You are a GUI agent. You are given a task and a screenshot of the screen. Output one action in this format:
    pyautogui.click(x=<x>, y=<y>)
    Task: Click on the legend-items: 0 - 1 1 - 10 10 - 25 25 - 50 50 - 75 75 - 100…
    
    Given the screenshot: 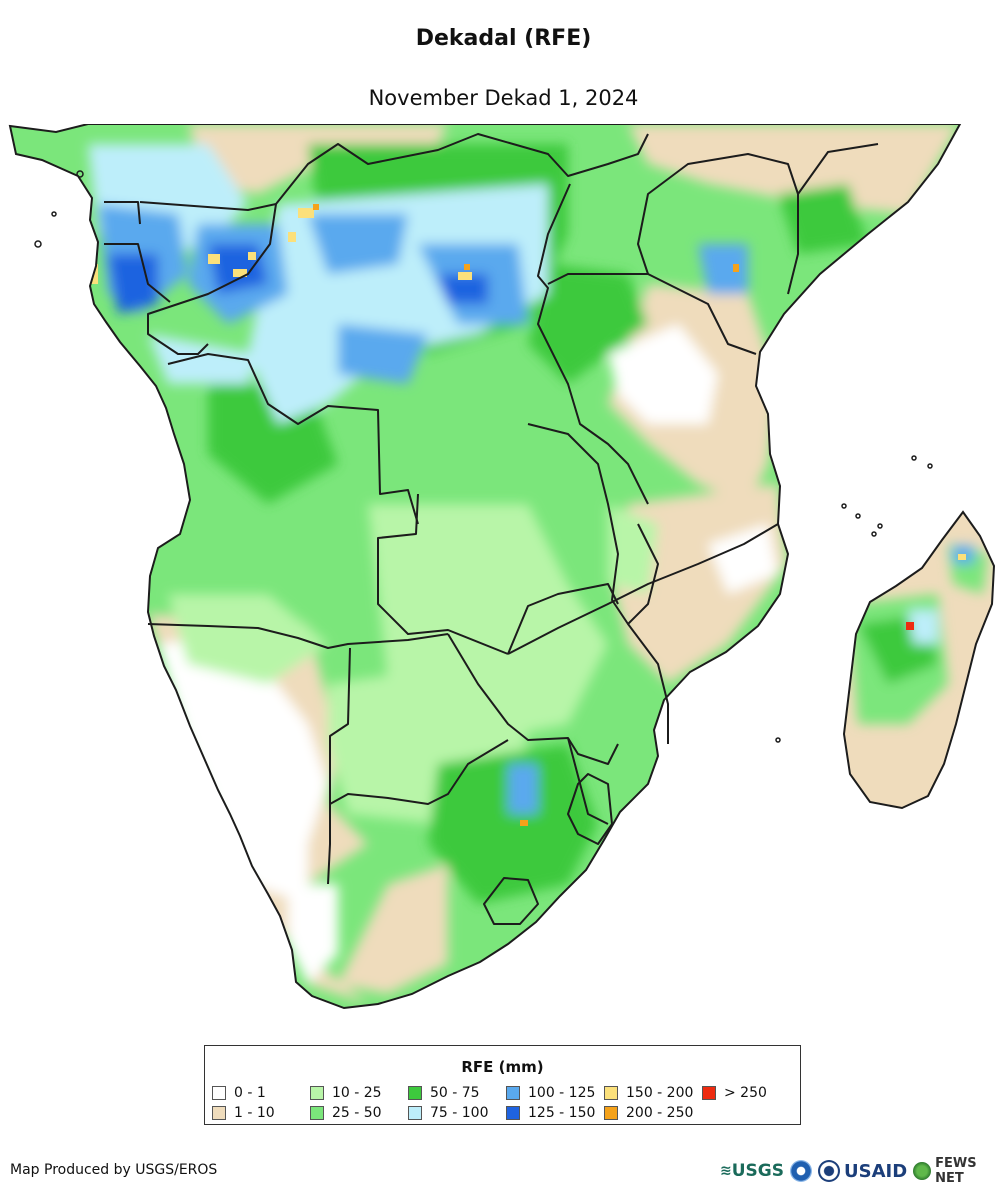 What is the action you would take?
    pyautogui.click(x=504, y=1104)
    